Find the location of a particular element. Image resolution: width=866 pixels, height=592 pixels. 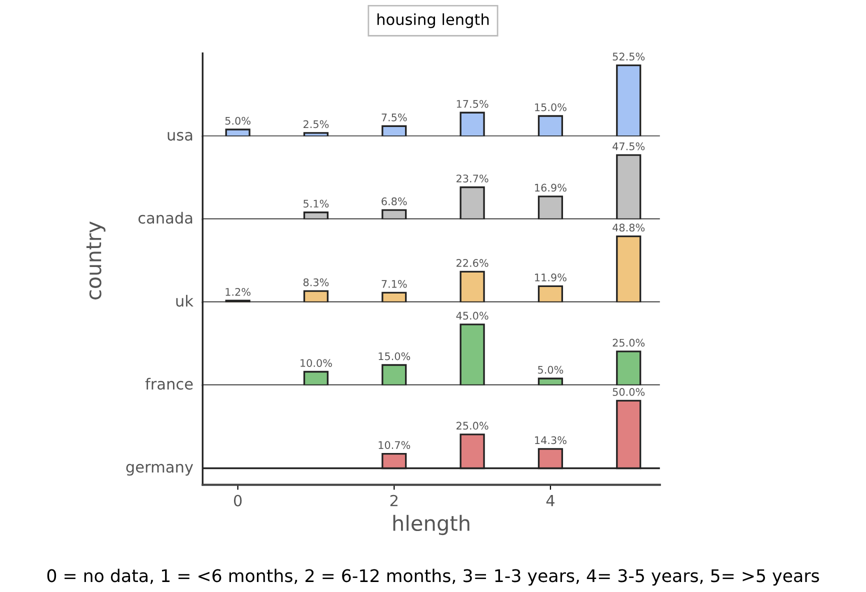

data-label: 2.5% is located at coordinates (316, 124).